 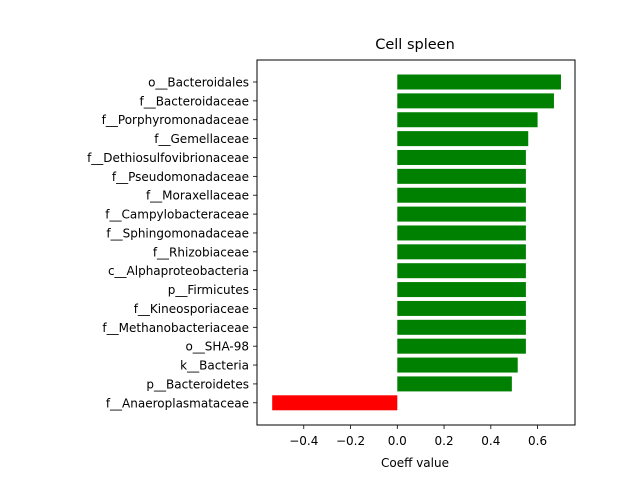 What do you see at coordinates (461, 176) in the screenshot?
I see `bar-f__Pseudomonadaceae` at bounding box center [461, 176].